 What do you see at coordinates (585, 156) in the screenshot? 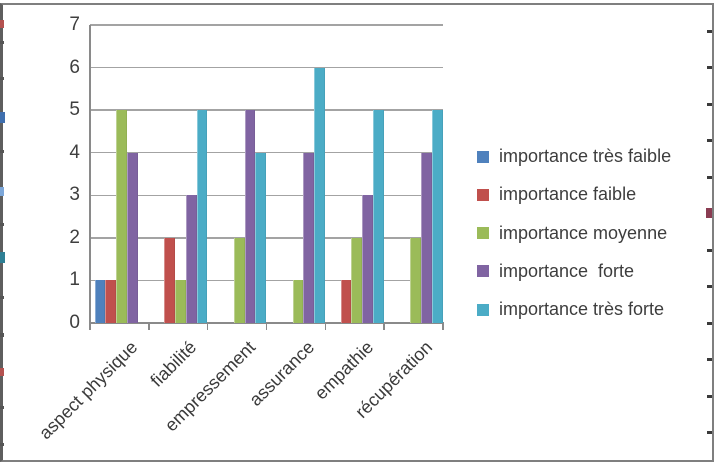
I see `legend-label: importance très faible` at bounding box center [585, 156].